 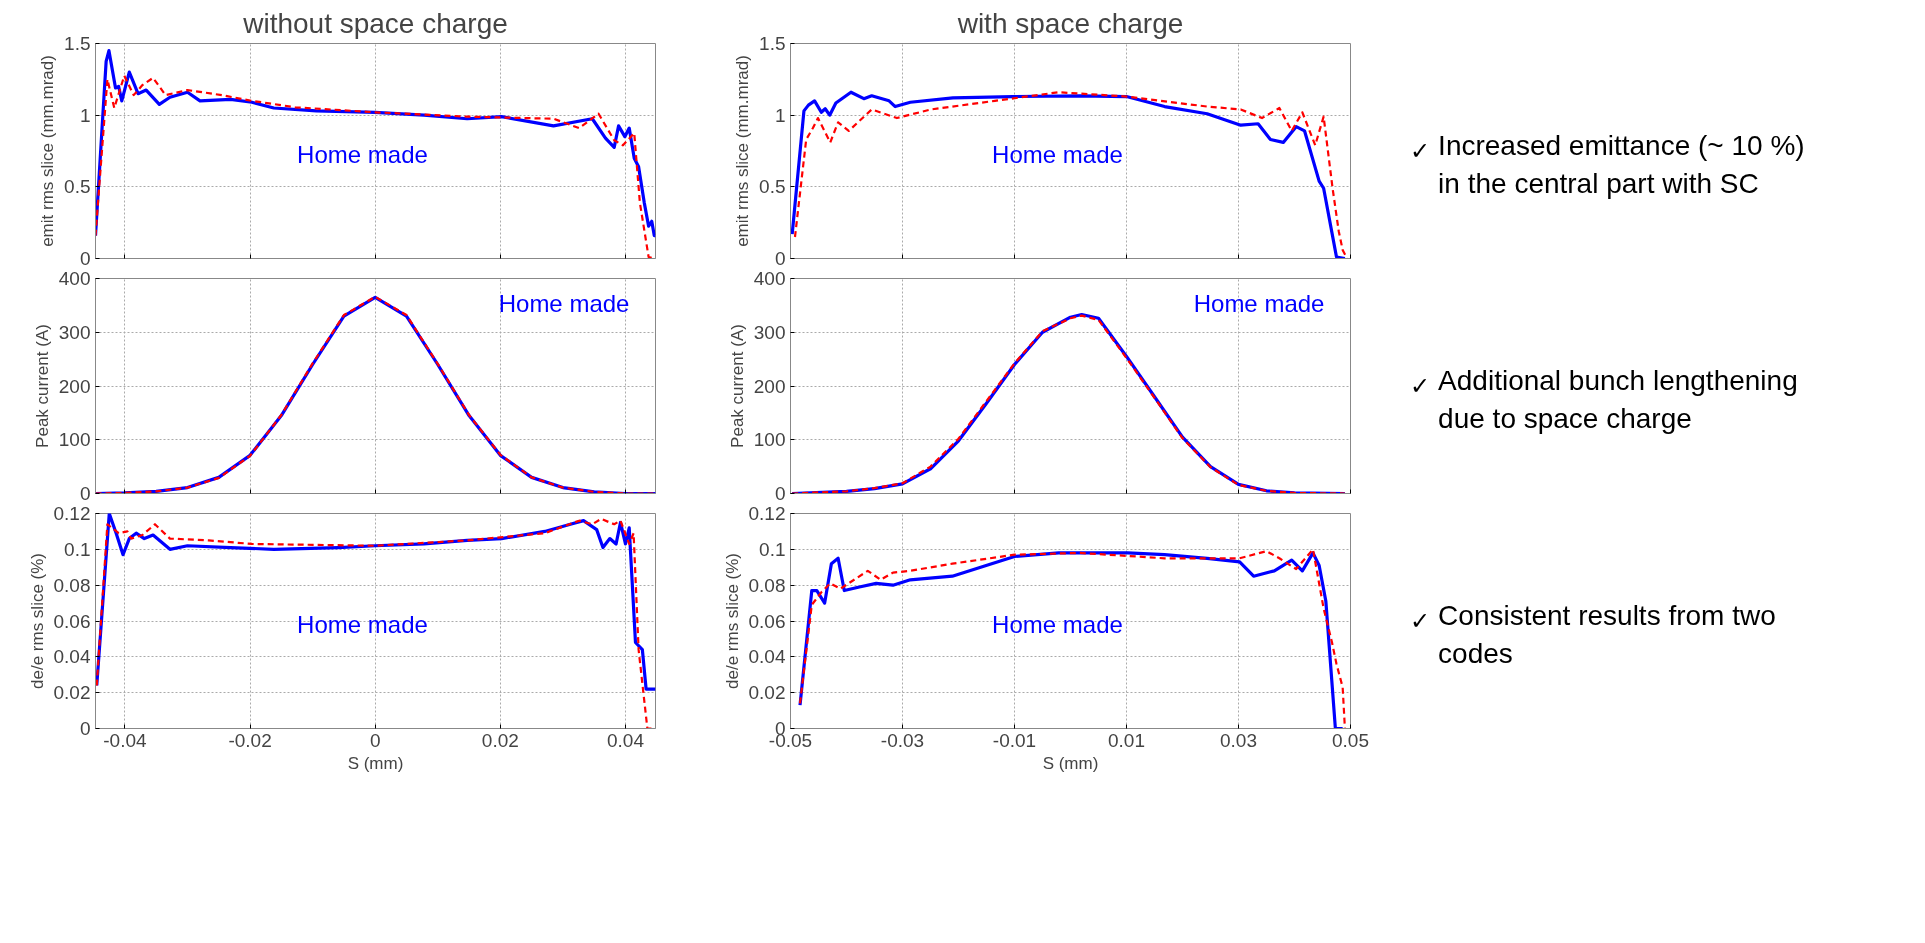 What do you see at coordinates (125, 740) in the screenshot?
I see `x-tick-label: -0.04` at bounding box center [125, 740].